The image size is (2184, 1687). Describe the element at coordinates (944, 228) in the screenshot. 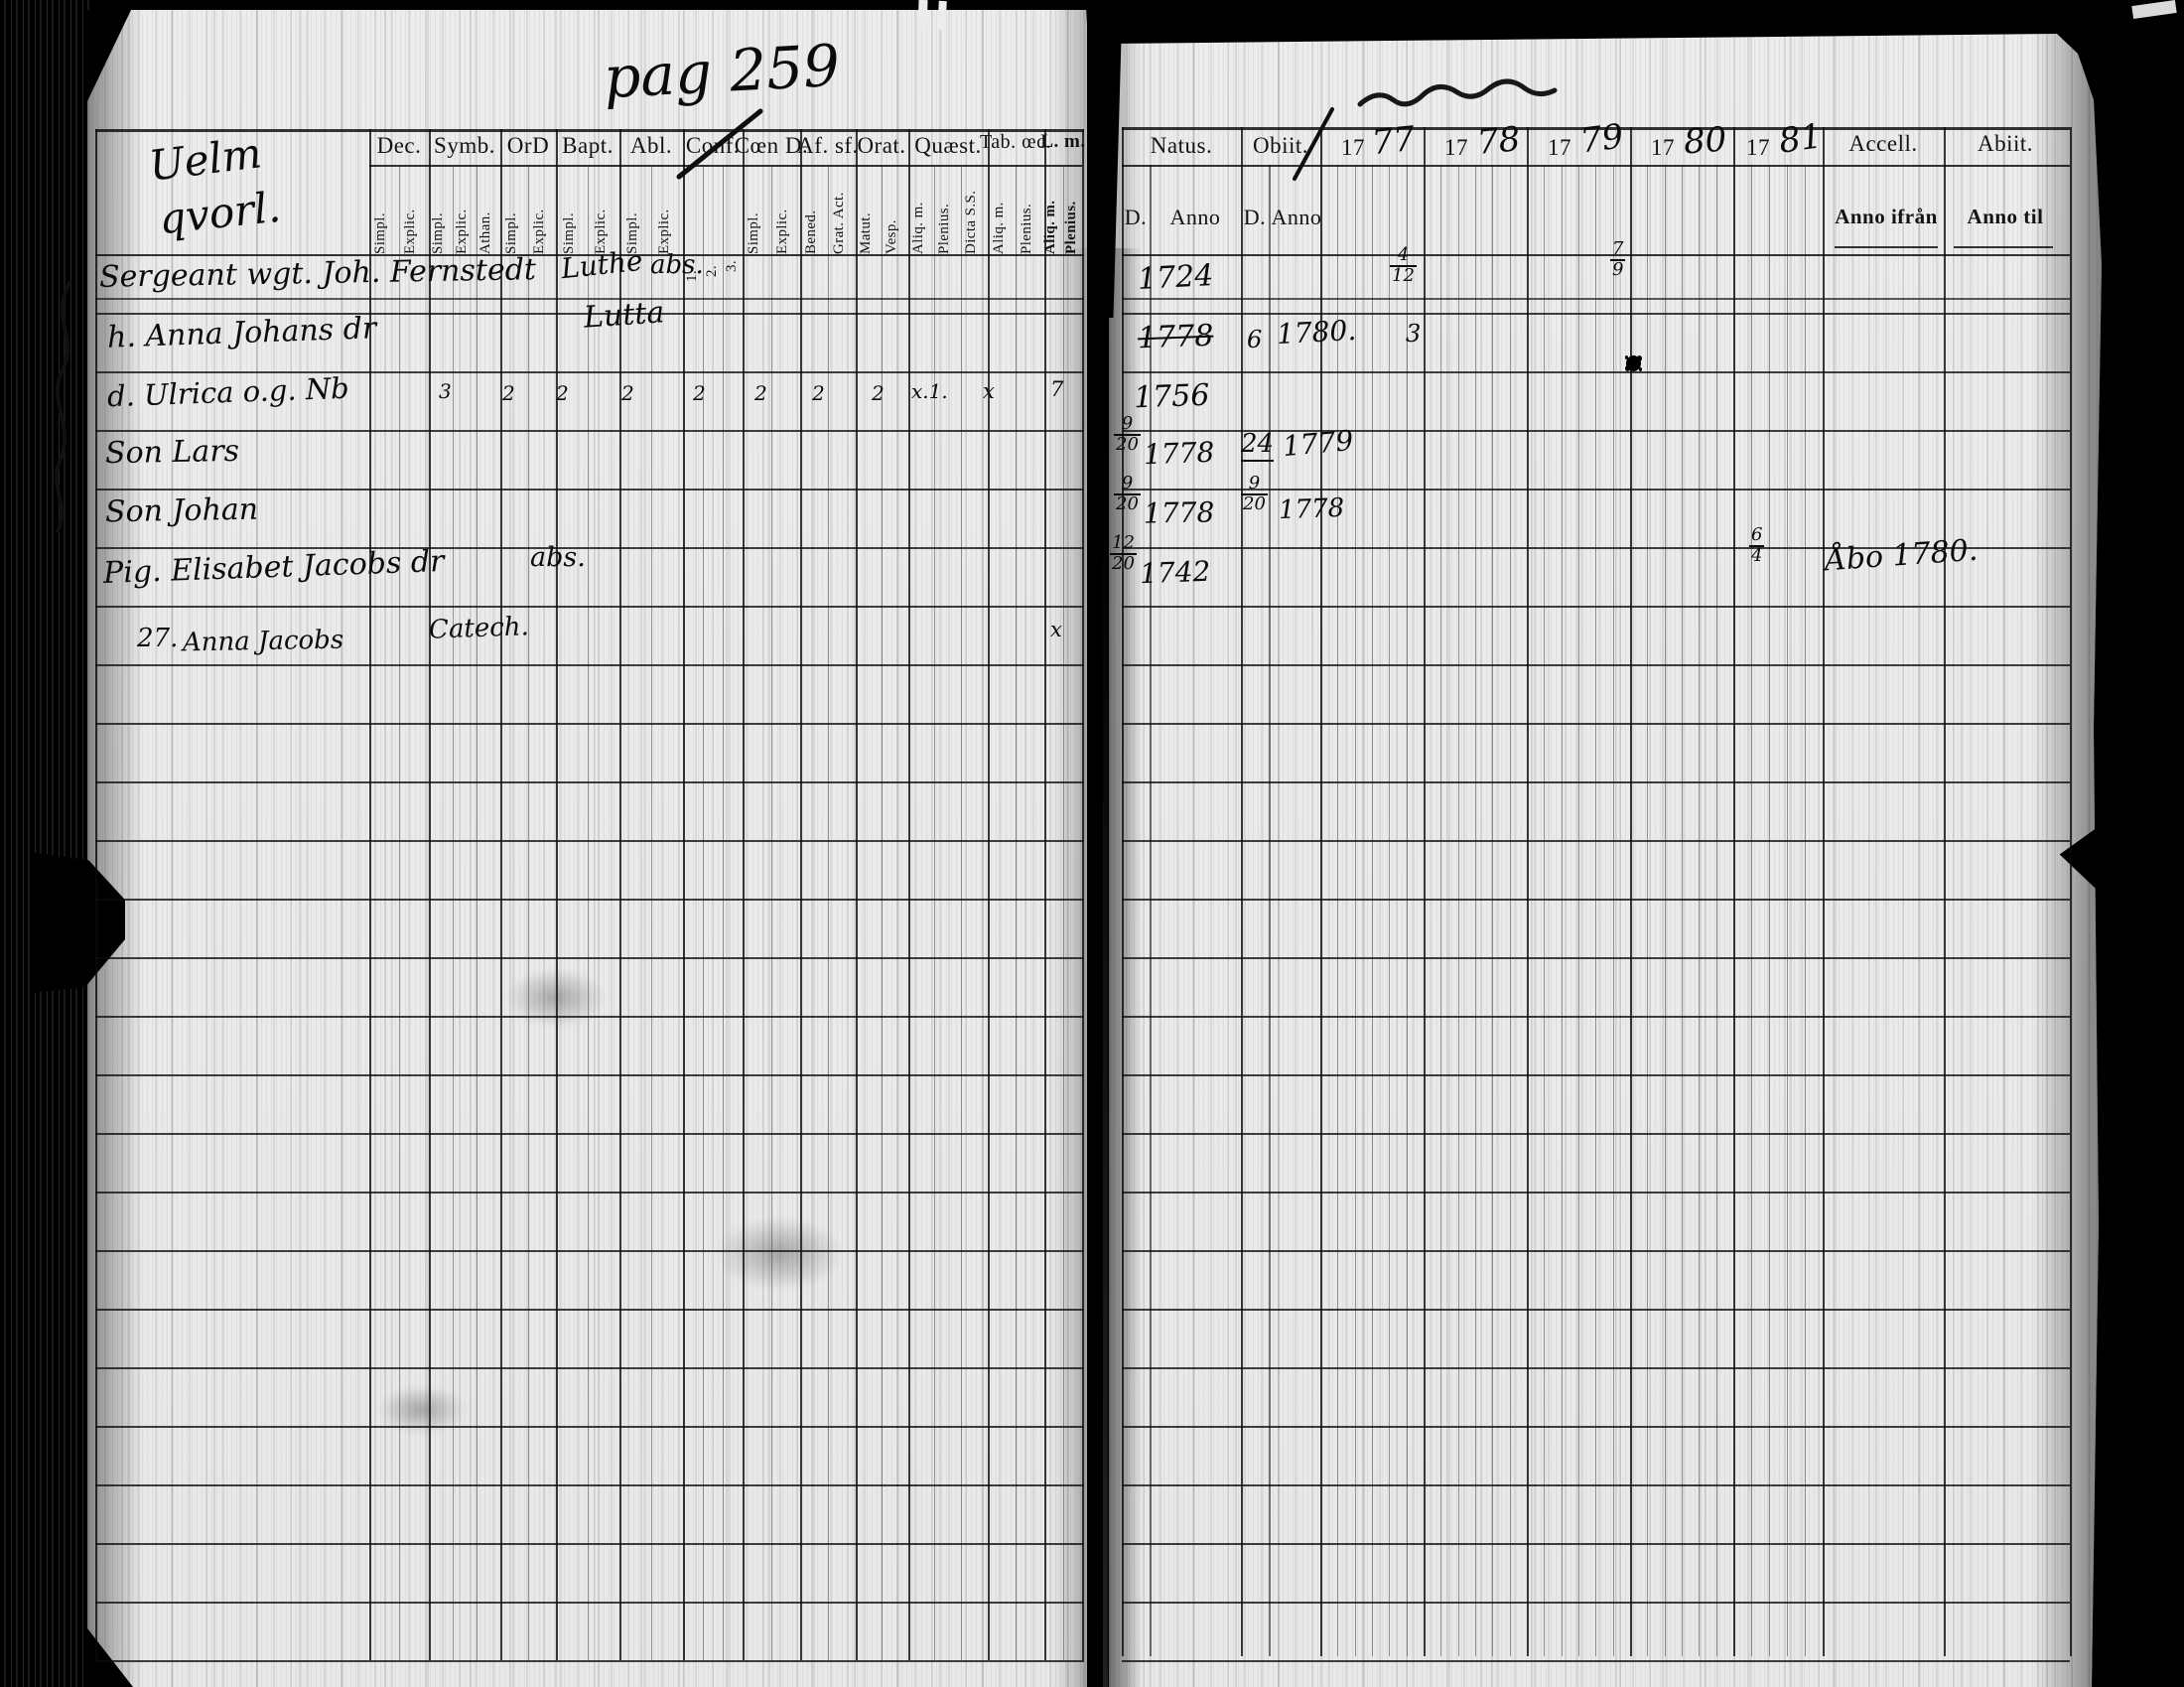

I see `sub-quaest-2: Plenius.` at that location.